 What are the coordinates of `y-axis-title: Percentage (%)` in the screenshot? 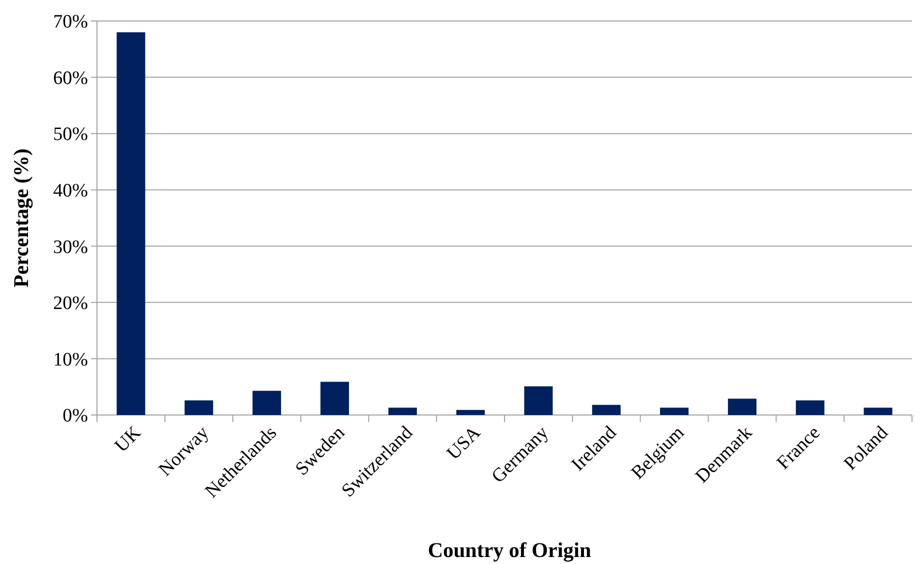 It's located at (21, 218).